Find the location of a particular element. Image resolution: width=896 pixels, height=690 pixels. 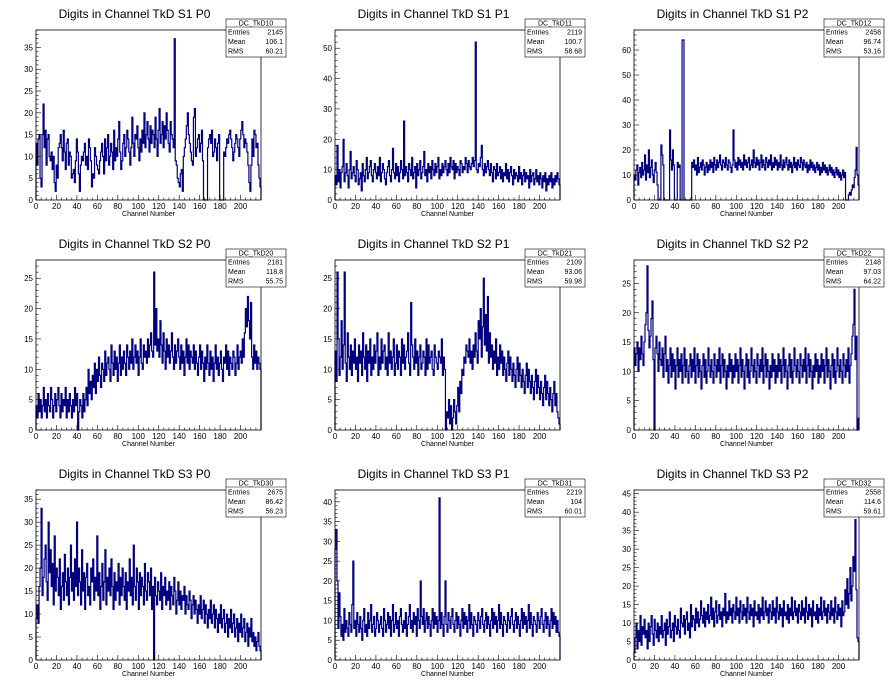

stats-box: DC_TkD11 Entries 2119 Mean 100.7 RMS 58.68 is located at coordinates (555, 38).